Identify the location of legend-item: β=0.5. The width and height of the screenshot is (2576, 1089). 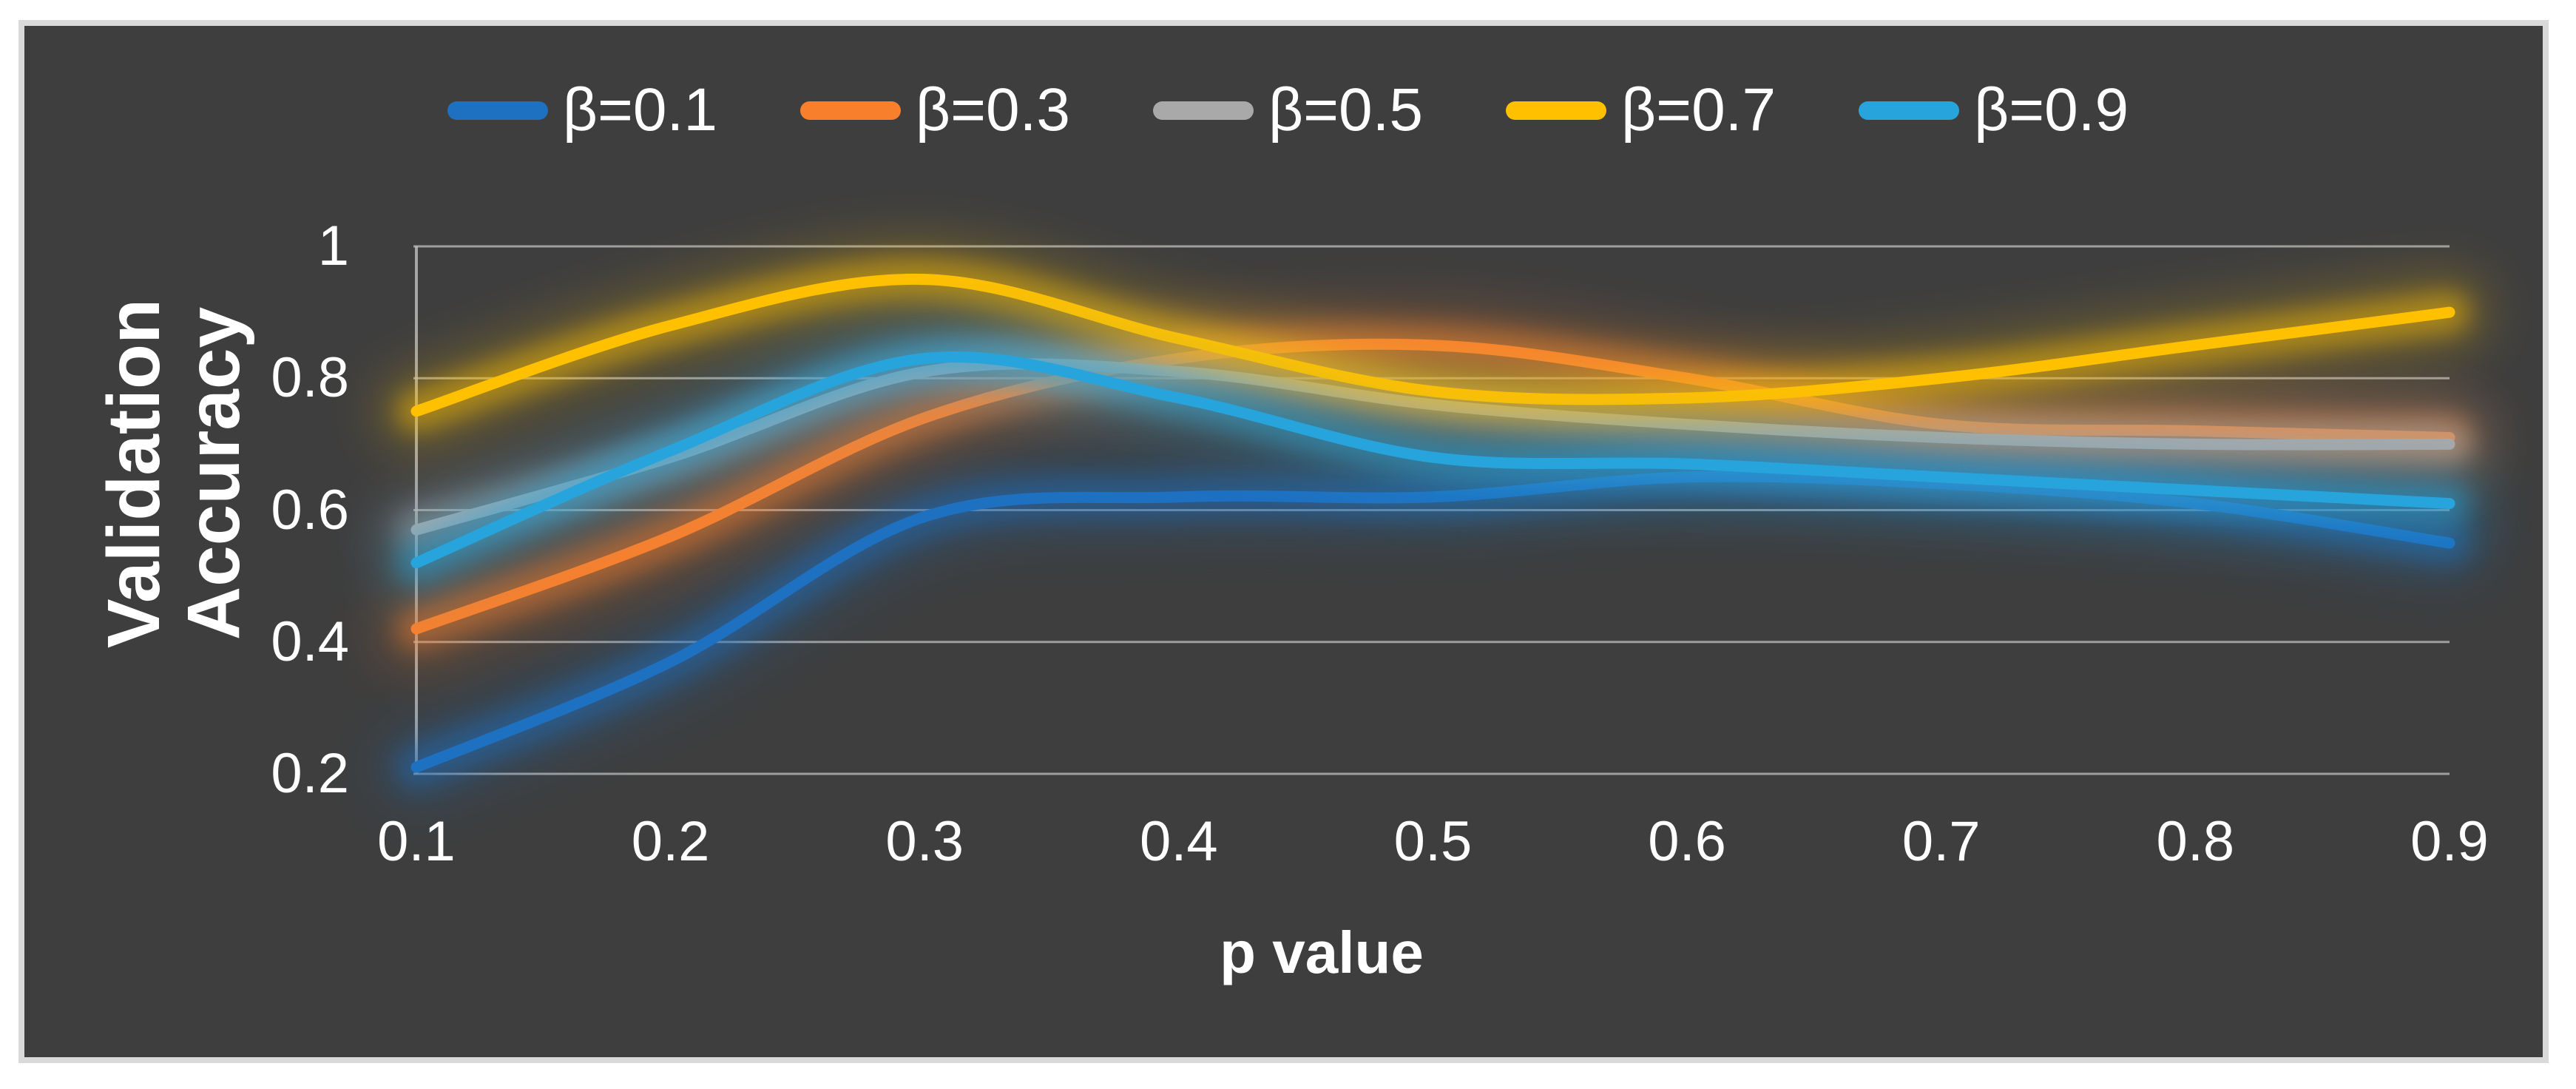
(1288, 110).